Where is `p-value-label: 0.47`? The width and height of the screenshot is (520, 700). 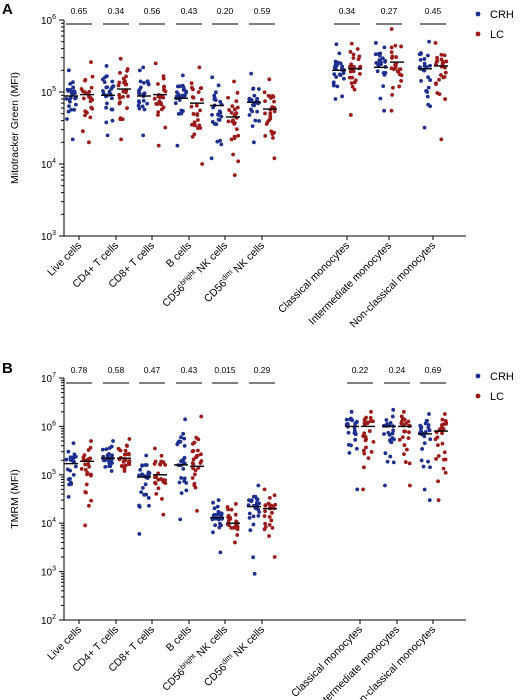 p-value-label: 0.47 is located at coordinates (152, 370).